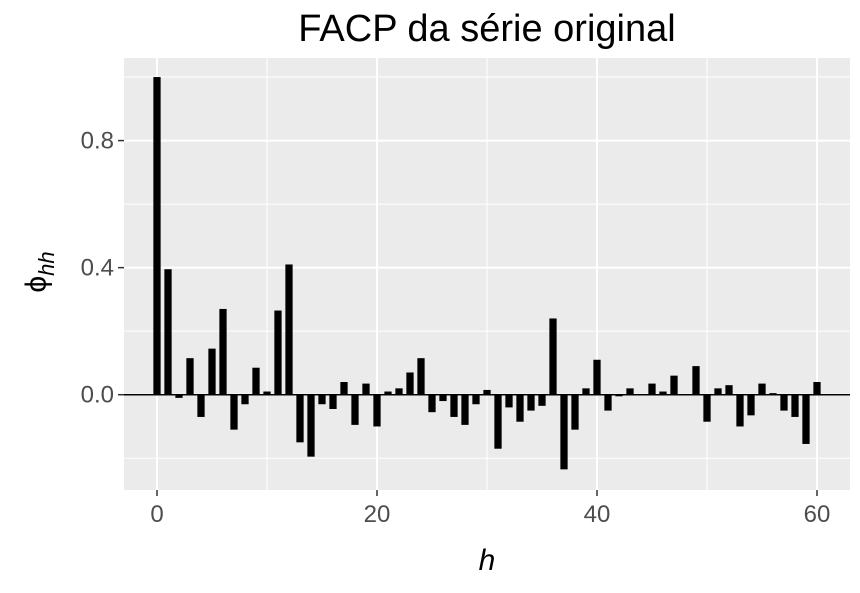 The image size is (860, 593). Describe the element at coordinates (377, 514) in the screenshot. I see `x-tick-label: 20` at that location.